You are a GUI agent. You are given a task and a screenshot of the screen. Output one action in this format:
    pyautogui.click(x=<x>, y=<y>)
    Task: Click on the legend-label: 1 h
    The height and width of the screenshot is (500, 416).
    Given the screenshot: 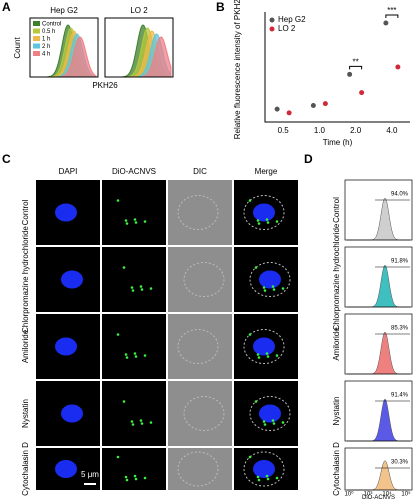 What is the action you would take?
    pyautogui.click(x=46, y=40)
    